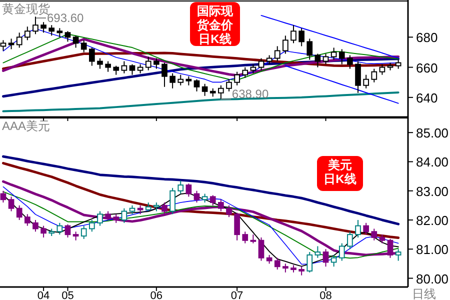 The height and width of the screenshot is (300, 450). What do you see at coordinates (432, 220) in the screenshot?
I see `y-tick-label: 82.00` at bounding box center [432, 220].